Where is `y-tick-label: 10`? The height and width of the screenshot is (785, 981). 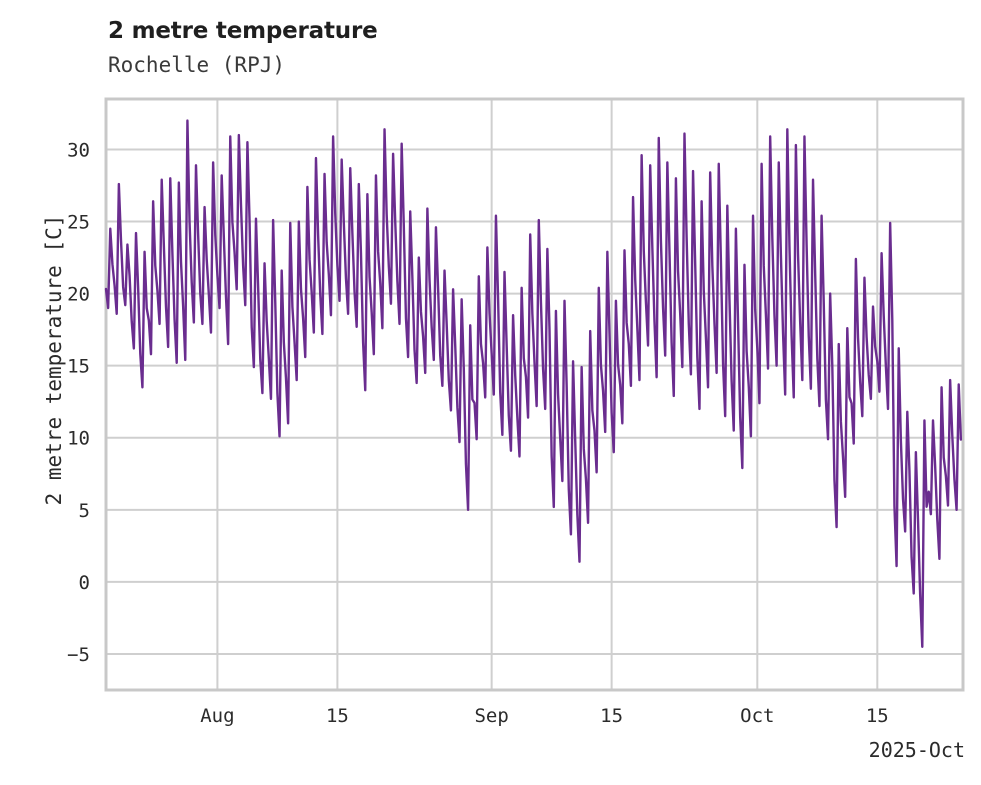
y-tick-label: 10 is located at coordinates (78, 439).